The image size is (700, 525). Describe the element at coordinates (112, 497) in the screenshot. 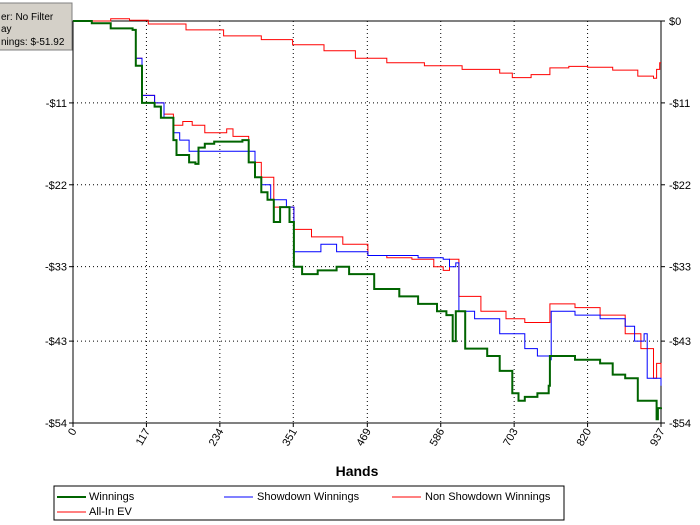

I see `legend-label-winnings: Winnings` at that location.